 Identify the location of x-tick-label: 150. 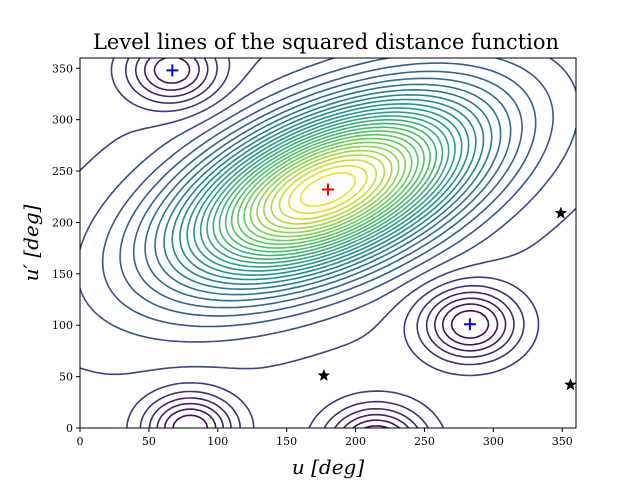
(286, 441).